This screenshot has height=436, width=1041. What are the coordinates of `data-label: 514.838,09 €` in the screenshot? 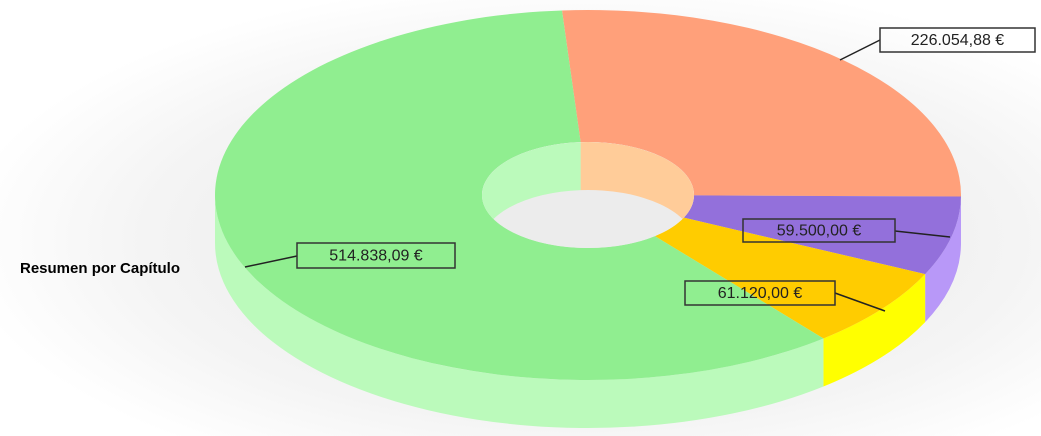 It's located at (376, 256).